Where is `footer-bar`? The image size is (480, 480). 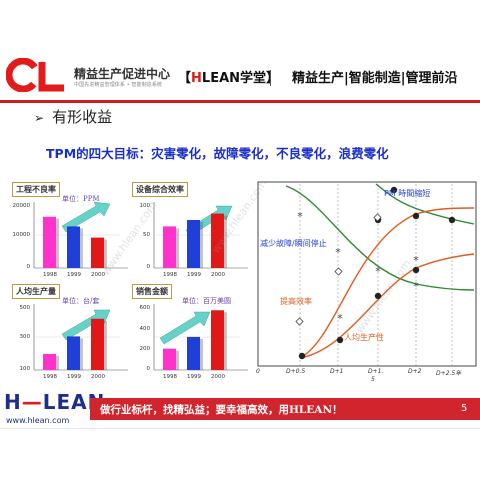
footer-bar is located at coordinates (285, 409).